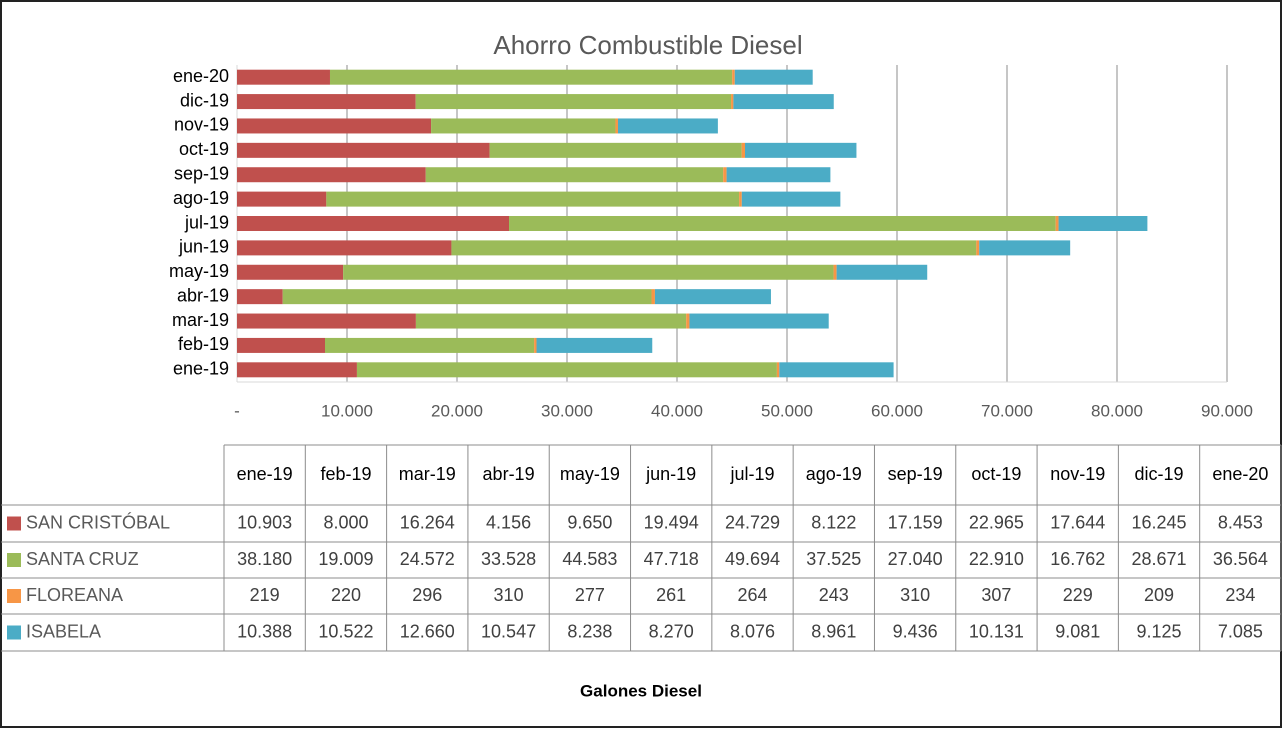  Describe the element at coordinates (508, 522) in the screenshot. I see `table-cell: 4.156` at that location.